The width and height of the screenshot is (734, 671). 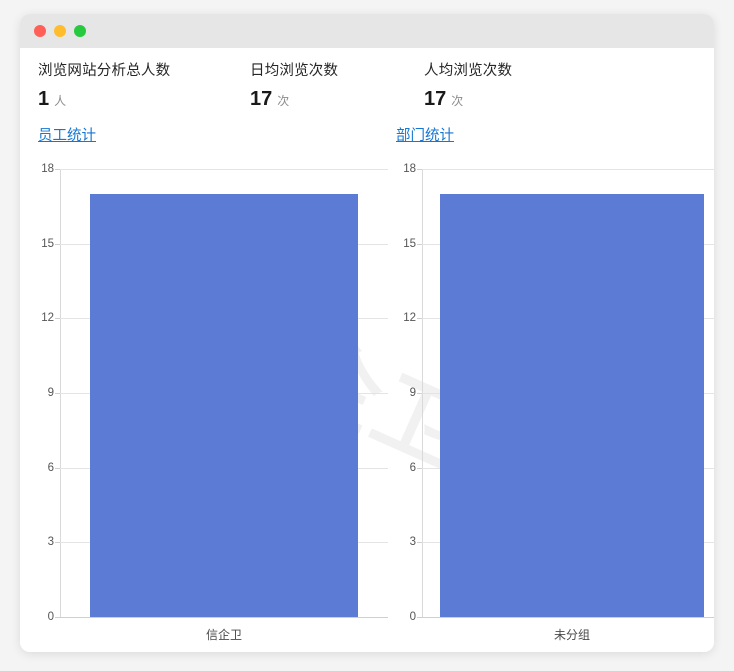 What do you see at coordinates (44, 99) in the screenshot?
I see `stat-number: 1` at bounding box center [44, 99].